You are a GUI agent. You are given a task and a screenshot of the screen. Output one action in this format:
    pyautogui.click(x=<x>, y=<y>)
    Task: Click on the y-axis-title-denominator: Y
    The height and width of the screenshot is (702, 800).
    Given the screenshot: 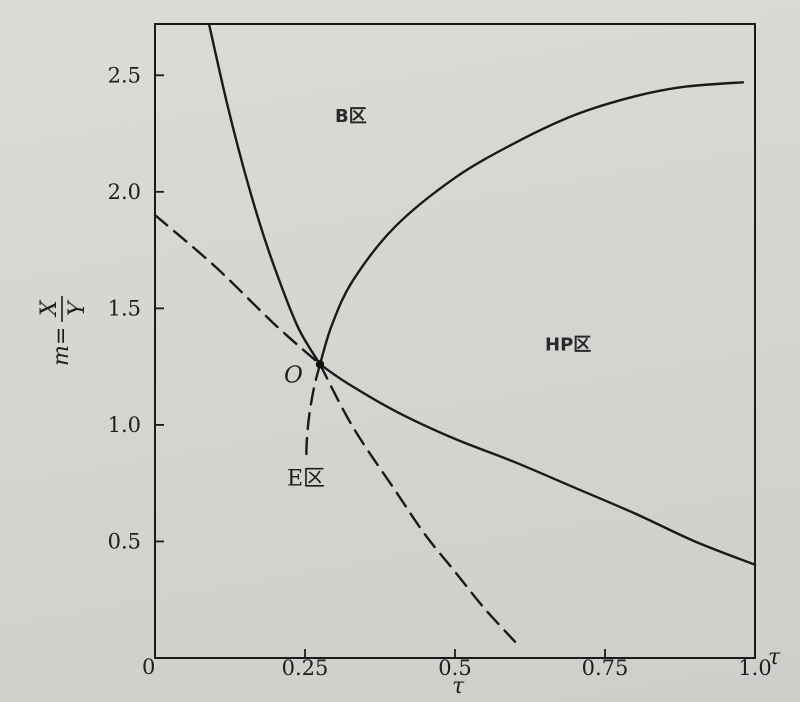 What is the action you would take?
    pyautogui.click(x=77, y=307)
    